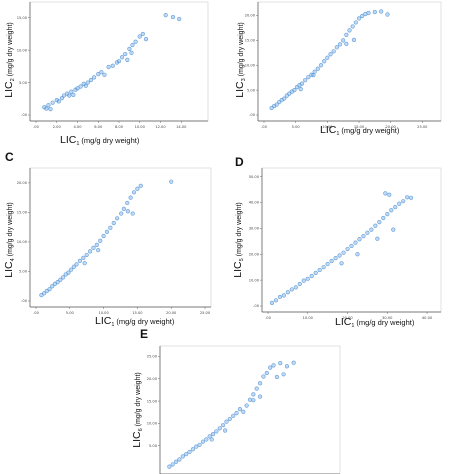 Image resolution: width=474 pixels, height=474 pixels. I want to click on panel-letter: C, so click(9, 157).